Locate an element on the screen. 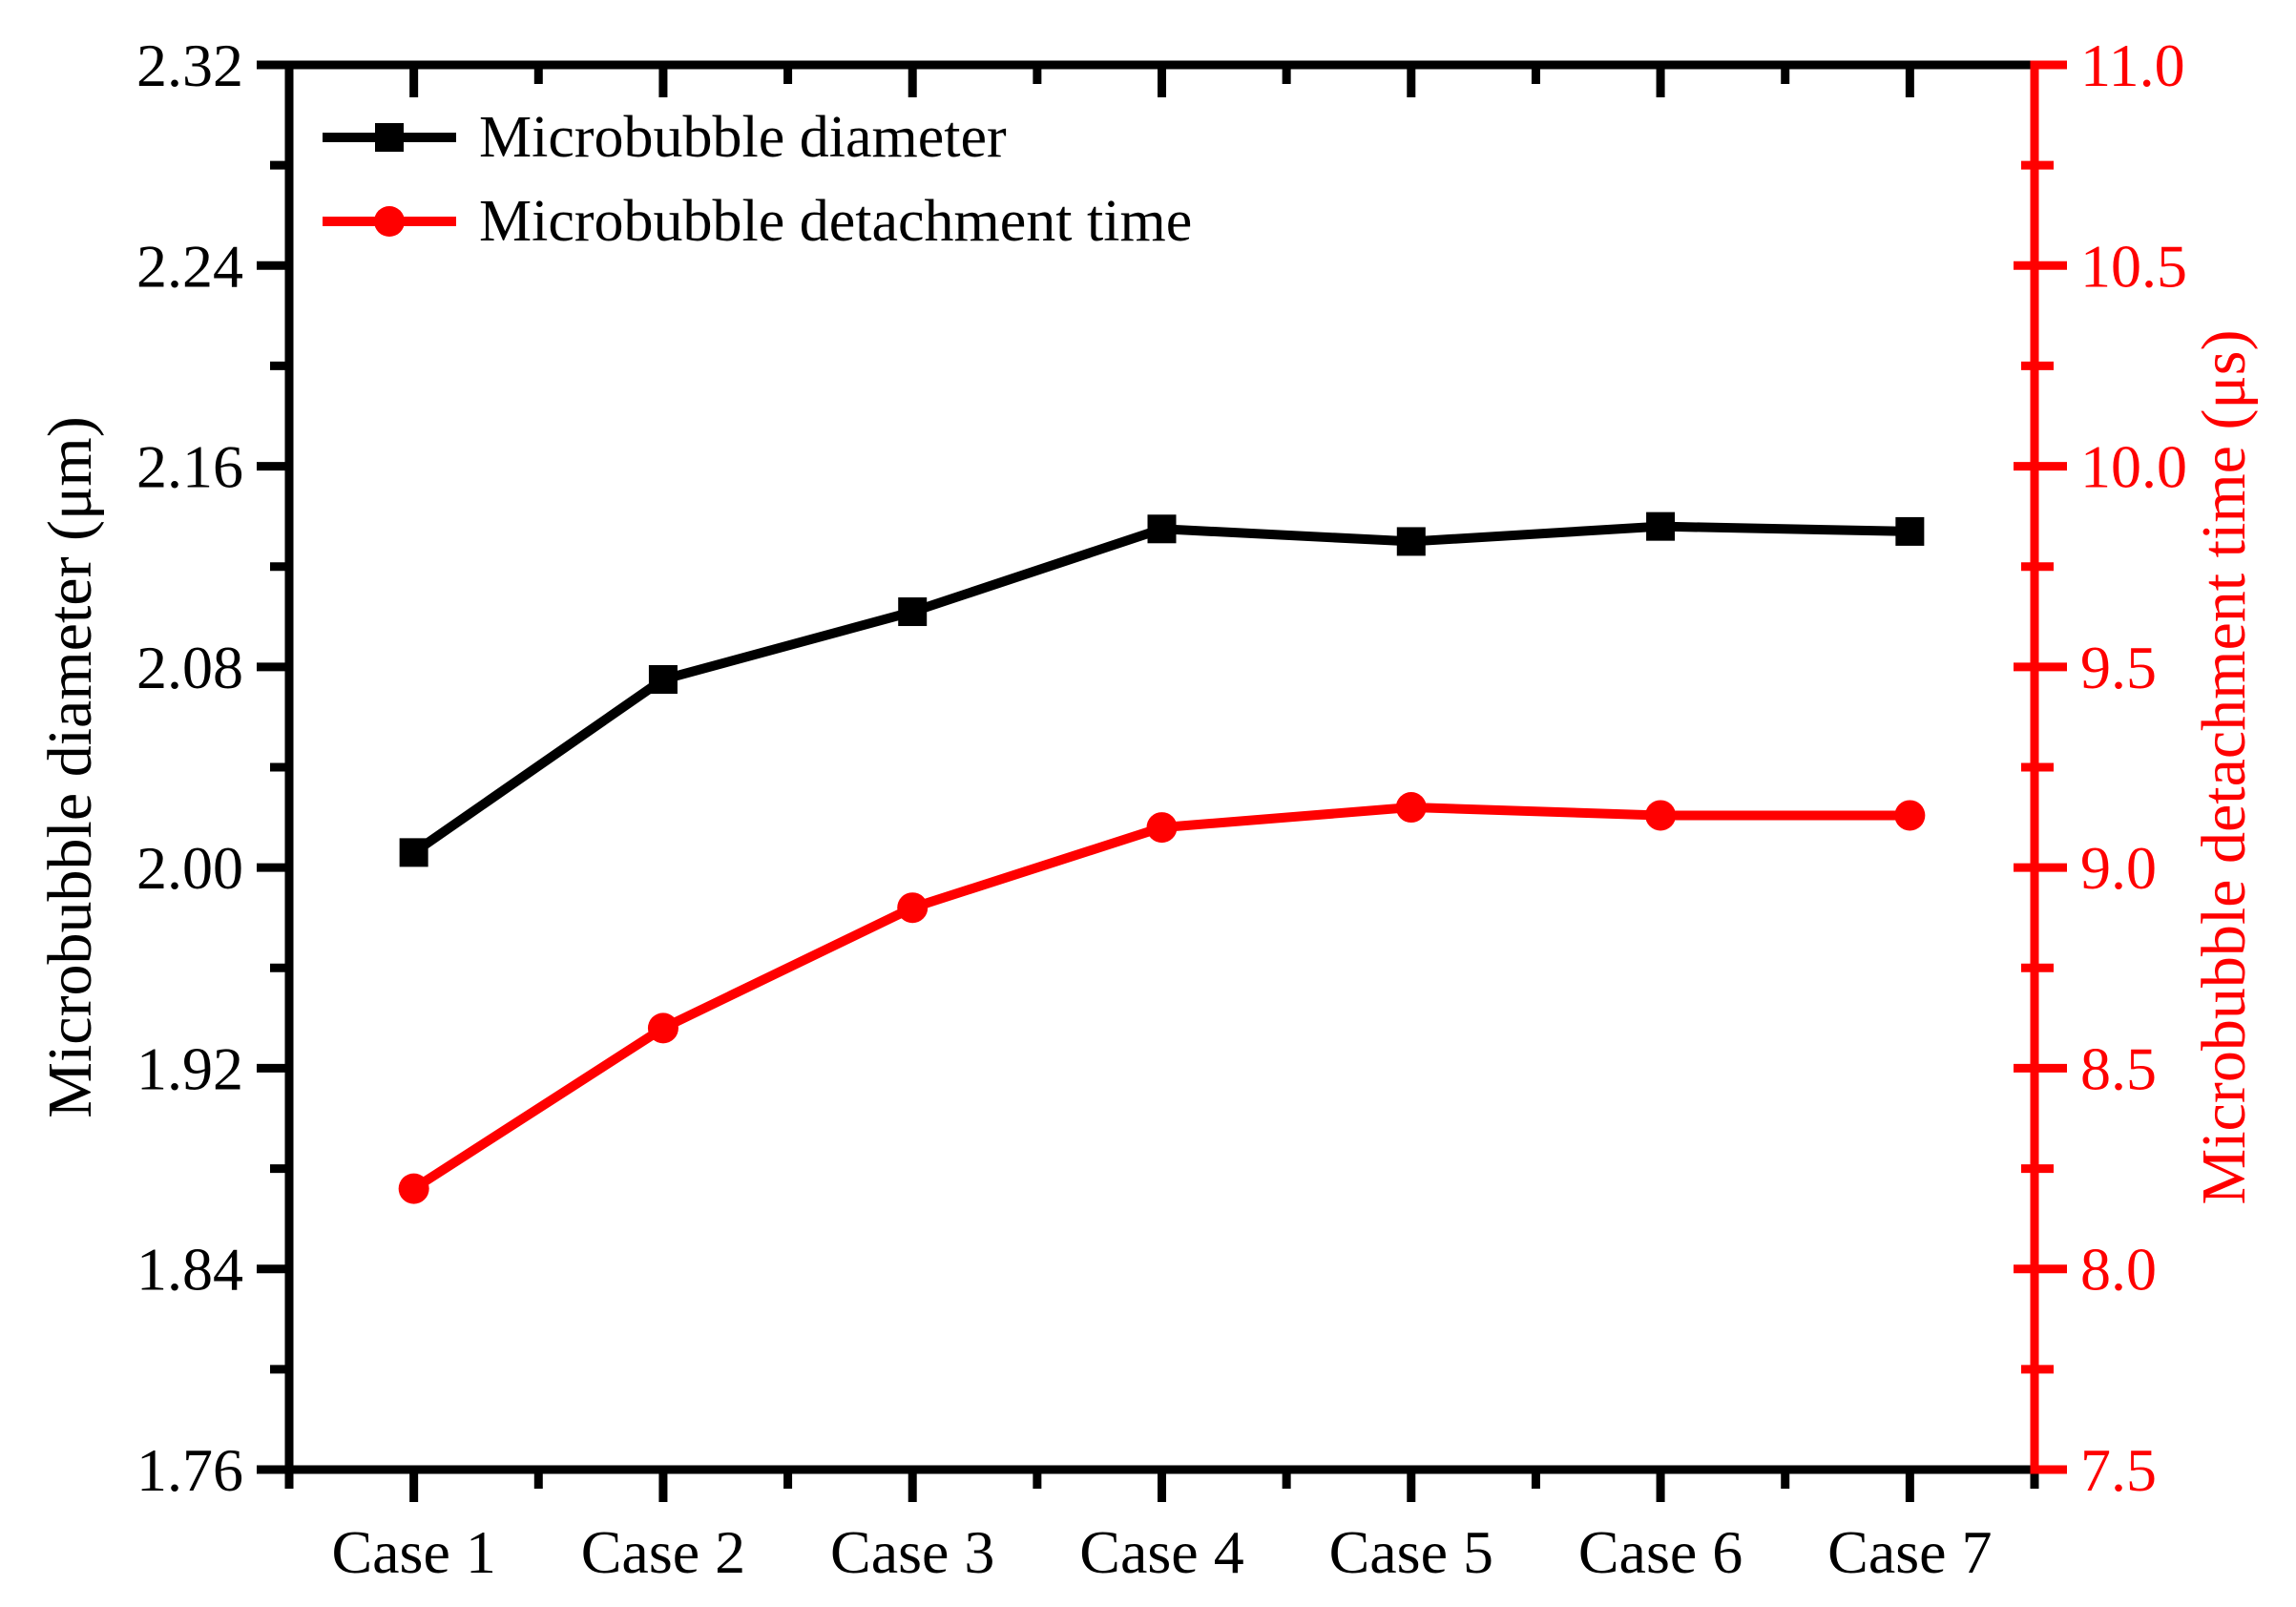 This screenshot has width=2296, height=1607. legend-row-diameter: Microbubble diameter is located at coordinates (757, 137).